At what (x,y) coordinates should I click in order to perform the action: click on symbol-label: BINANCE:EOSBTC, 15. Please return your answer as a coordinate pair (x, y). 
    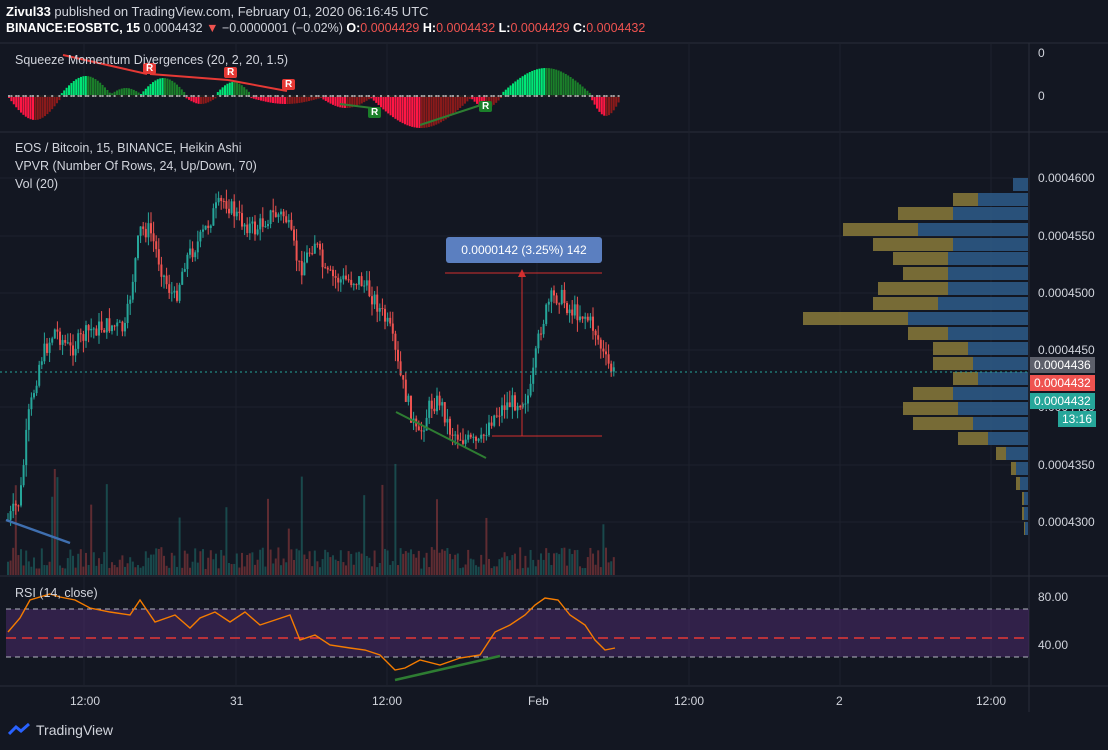
    Looking at the image, I should click on (73, 28).